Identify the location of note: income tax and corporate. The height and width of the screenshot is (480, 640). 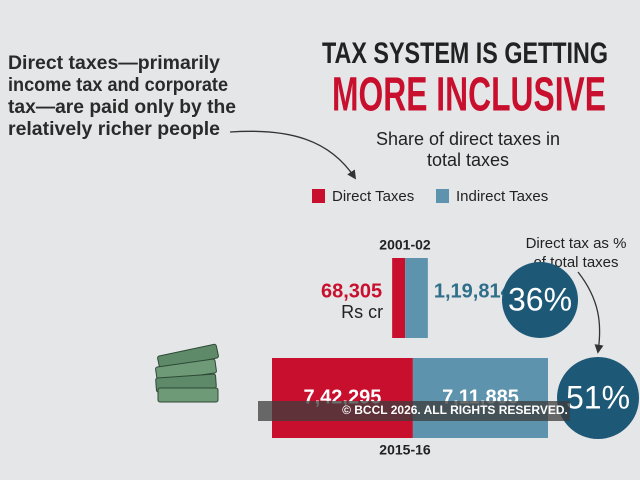
(118, 85).